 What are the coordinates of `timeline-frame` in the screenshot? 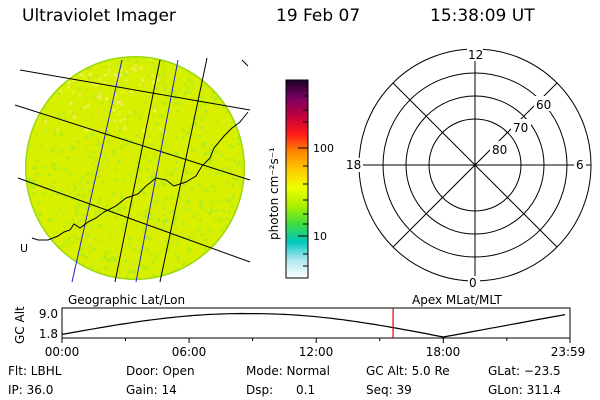 It's located at (316, 323).